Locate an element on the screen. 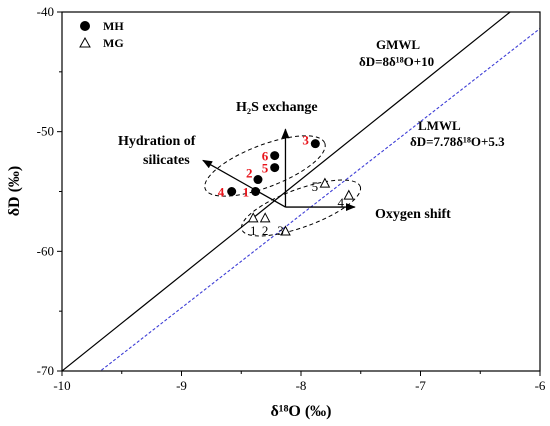 This screenshot has width=550, height=426. y-tick-label: -40 is located at coordinates (45, 11).